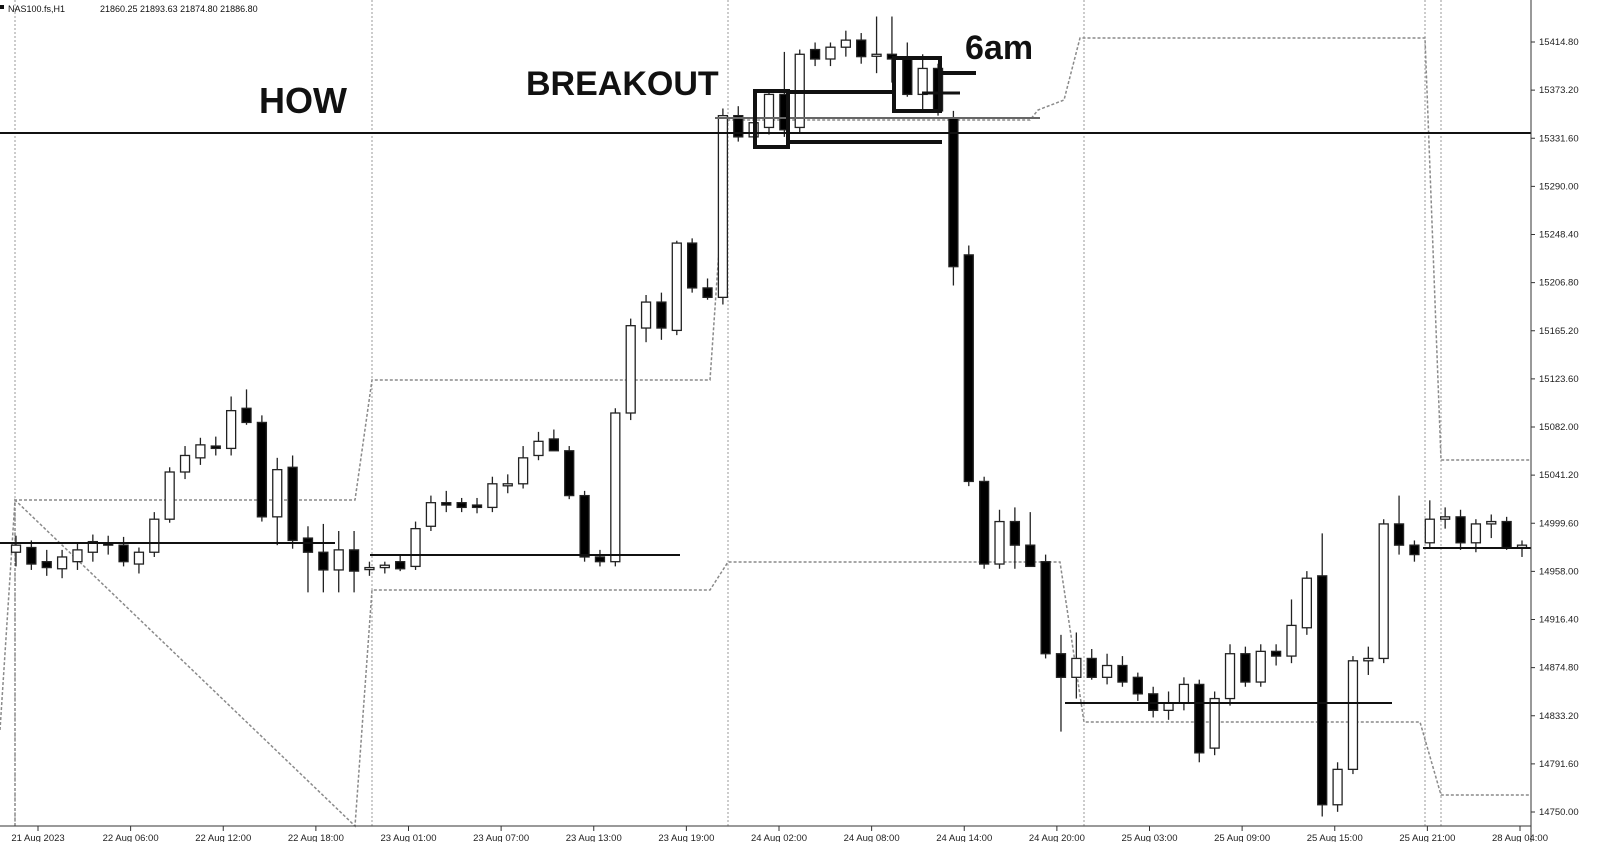  I want to click on ohlc-readout: 21860.25 21893.63 21874.80 21886.80, so click(179, 9).